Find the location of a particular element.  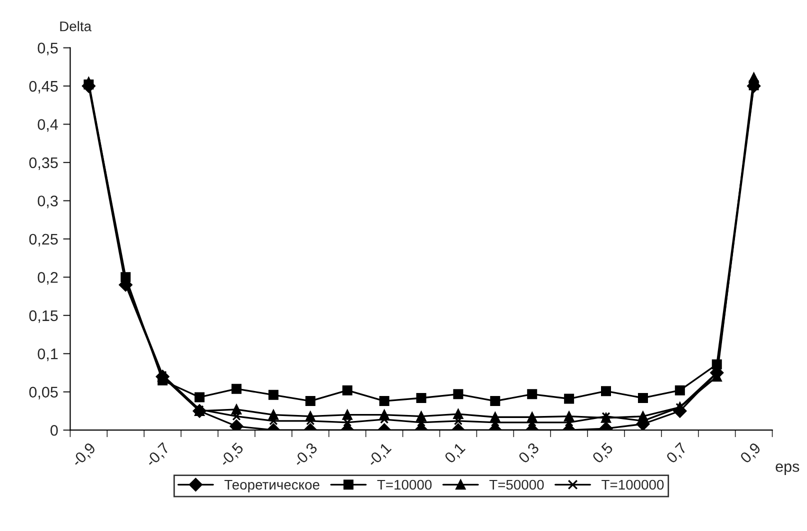

legend-label: T=100000 is located at coordinates (633, 485).